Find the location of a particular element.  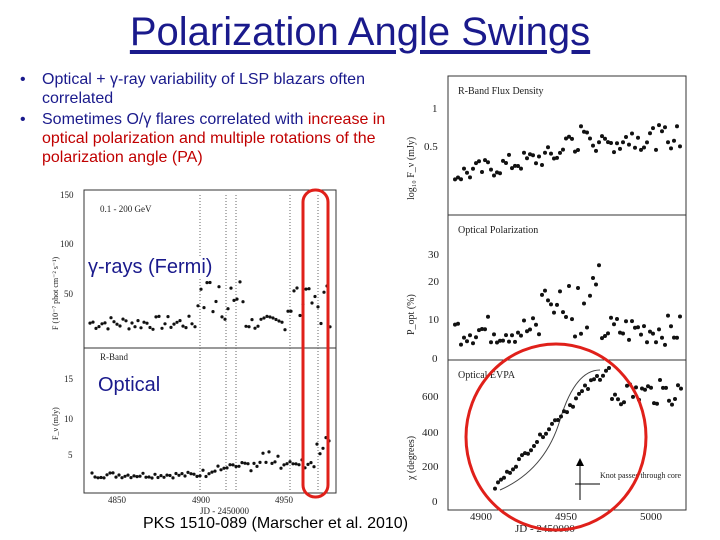

right-x-tick-3: 5000 is located at coordinates (651, 517).